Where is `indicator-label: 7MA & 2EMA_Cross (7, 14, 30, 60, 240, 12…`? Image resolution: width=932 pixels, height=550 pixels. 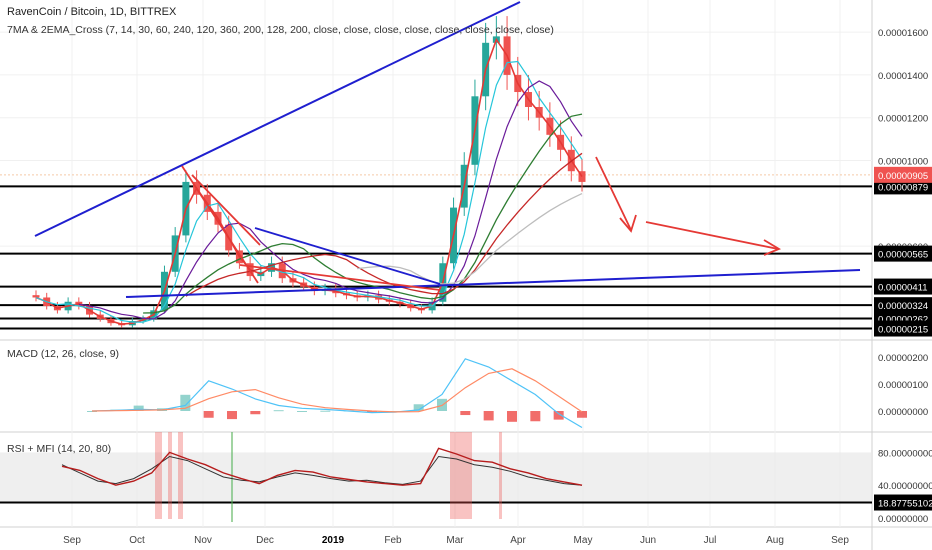
indicator-label: 7MA & 2EMA_Cross (7, 14, 30, 60, 240, 12… is located at coordinates (280, 30).